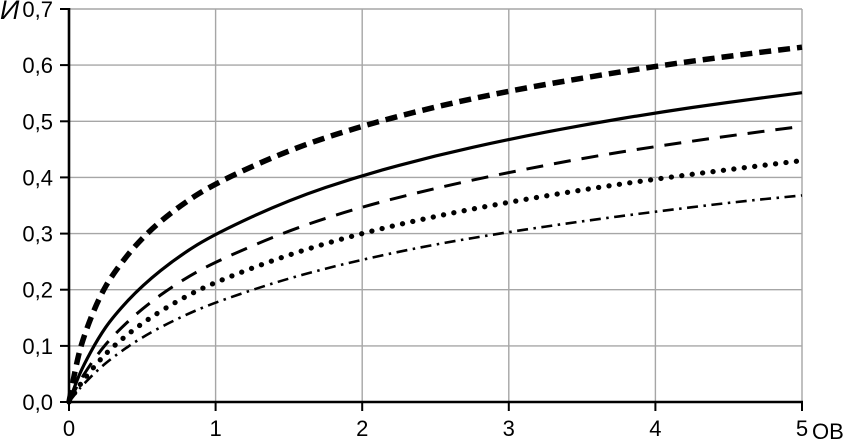 Image resolution: width=851 pixels, height=444 pixels. What do you see at coordinates (37, 121) in the screenshot?
I see `y-tick-label: 0,5` at bounding box center [37, 121].